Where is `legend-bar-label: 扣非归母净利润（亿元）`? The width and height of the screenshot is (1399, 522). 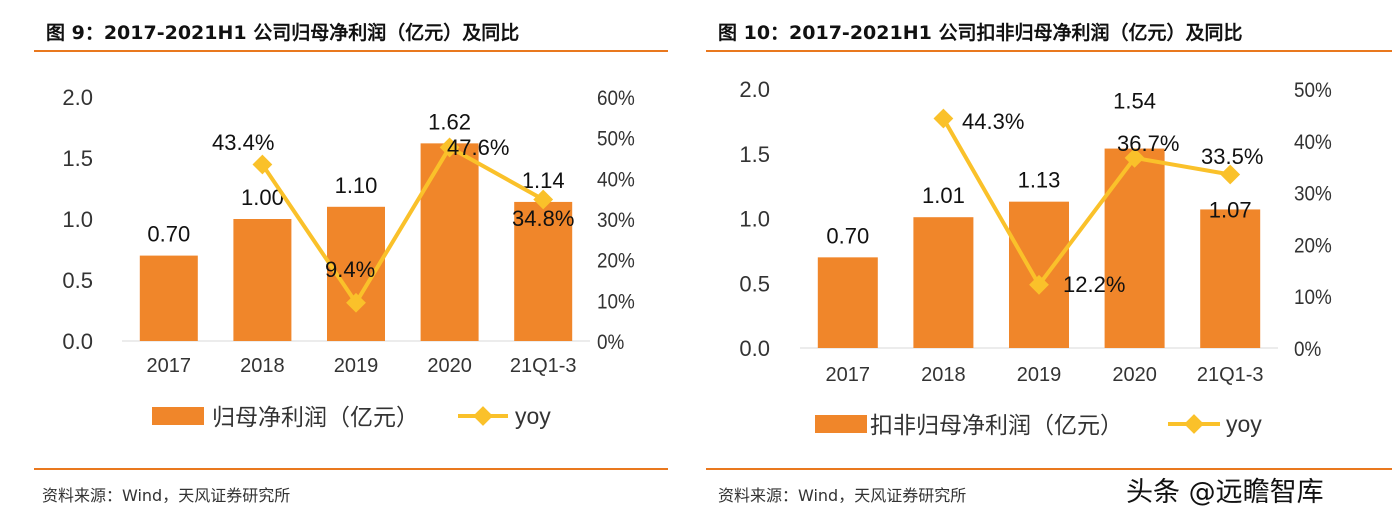 legend-bar-label: 扣非归母净利润（亿元） is located at coordinates (996, 426).